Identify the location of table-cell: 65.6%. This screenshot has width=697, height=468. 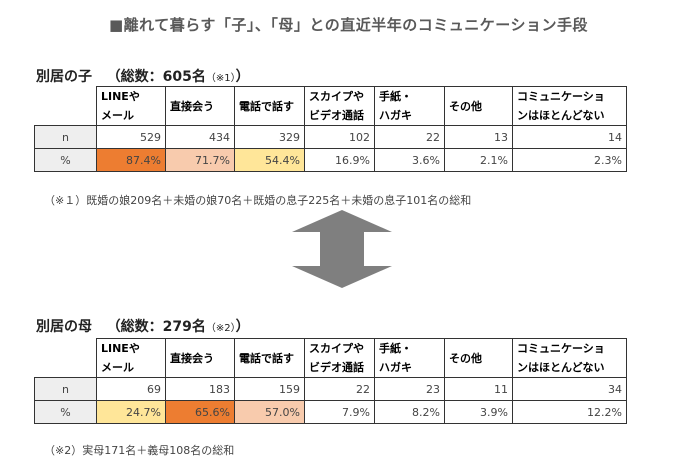
(200, 412).